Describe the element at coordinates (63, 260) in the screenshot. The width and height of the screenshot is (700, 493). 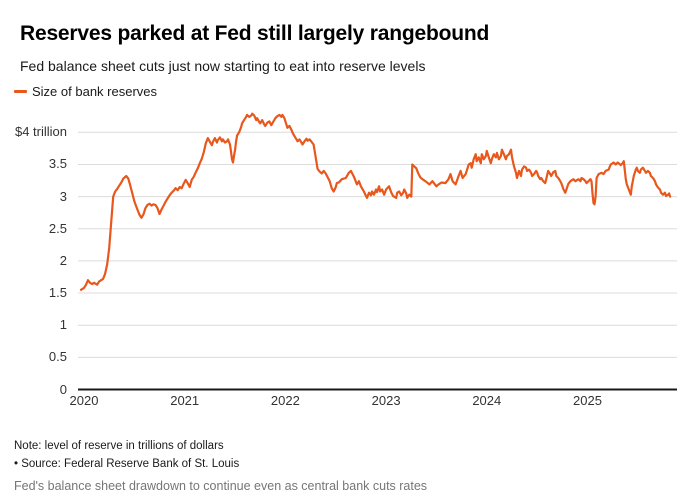
I see `y-tick-label: 2` at that location.